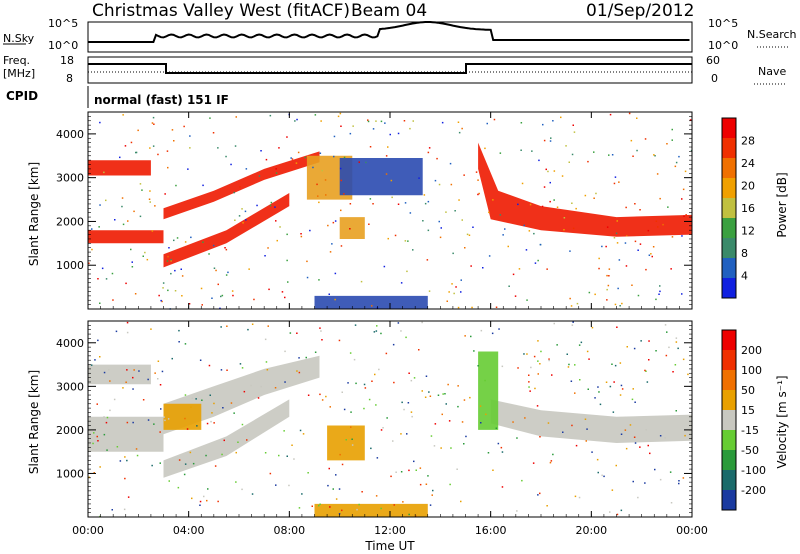 The width and height of the screenshot is (800, 554). I want to click on nave-tick-low: 0, so click(714, 78).